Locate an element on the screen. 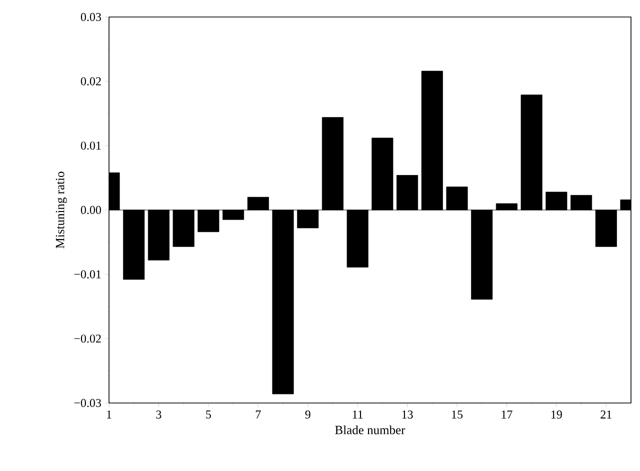 Image resolution: width=640 pixels, height=471 pixels. x-axis-title: Blade number is located at coordinates (370, 429).